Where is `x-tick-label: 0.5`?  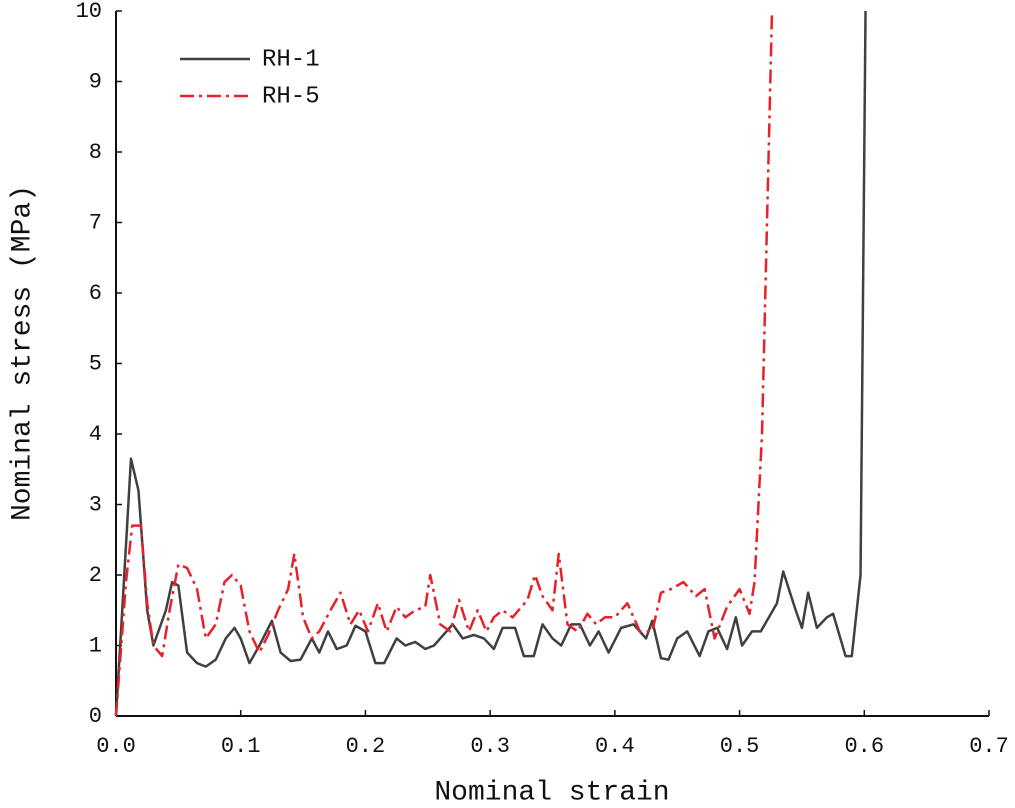
x-tick-label: 0.5 is located at coordinates (740, 746).